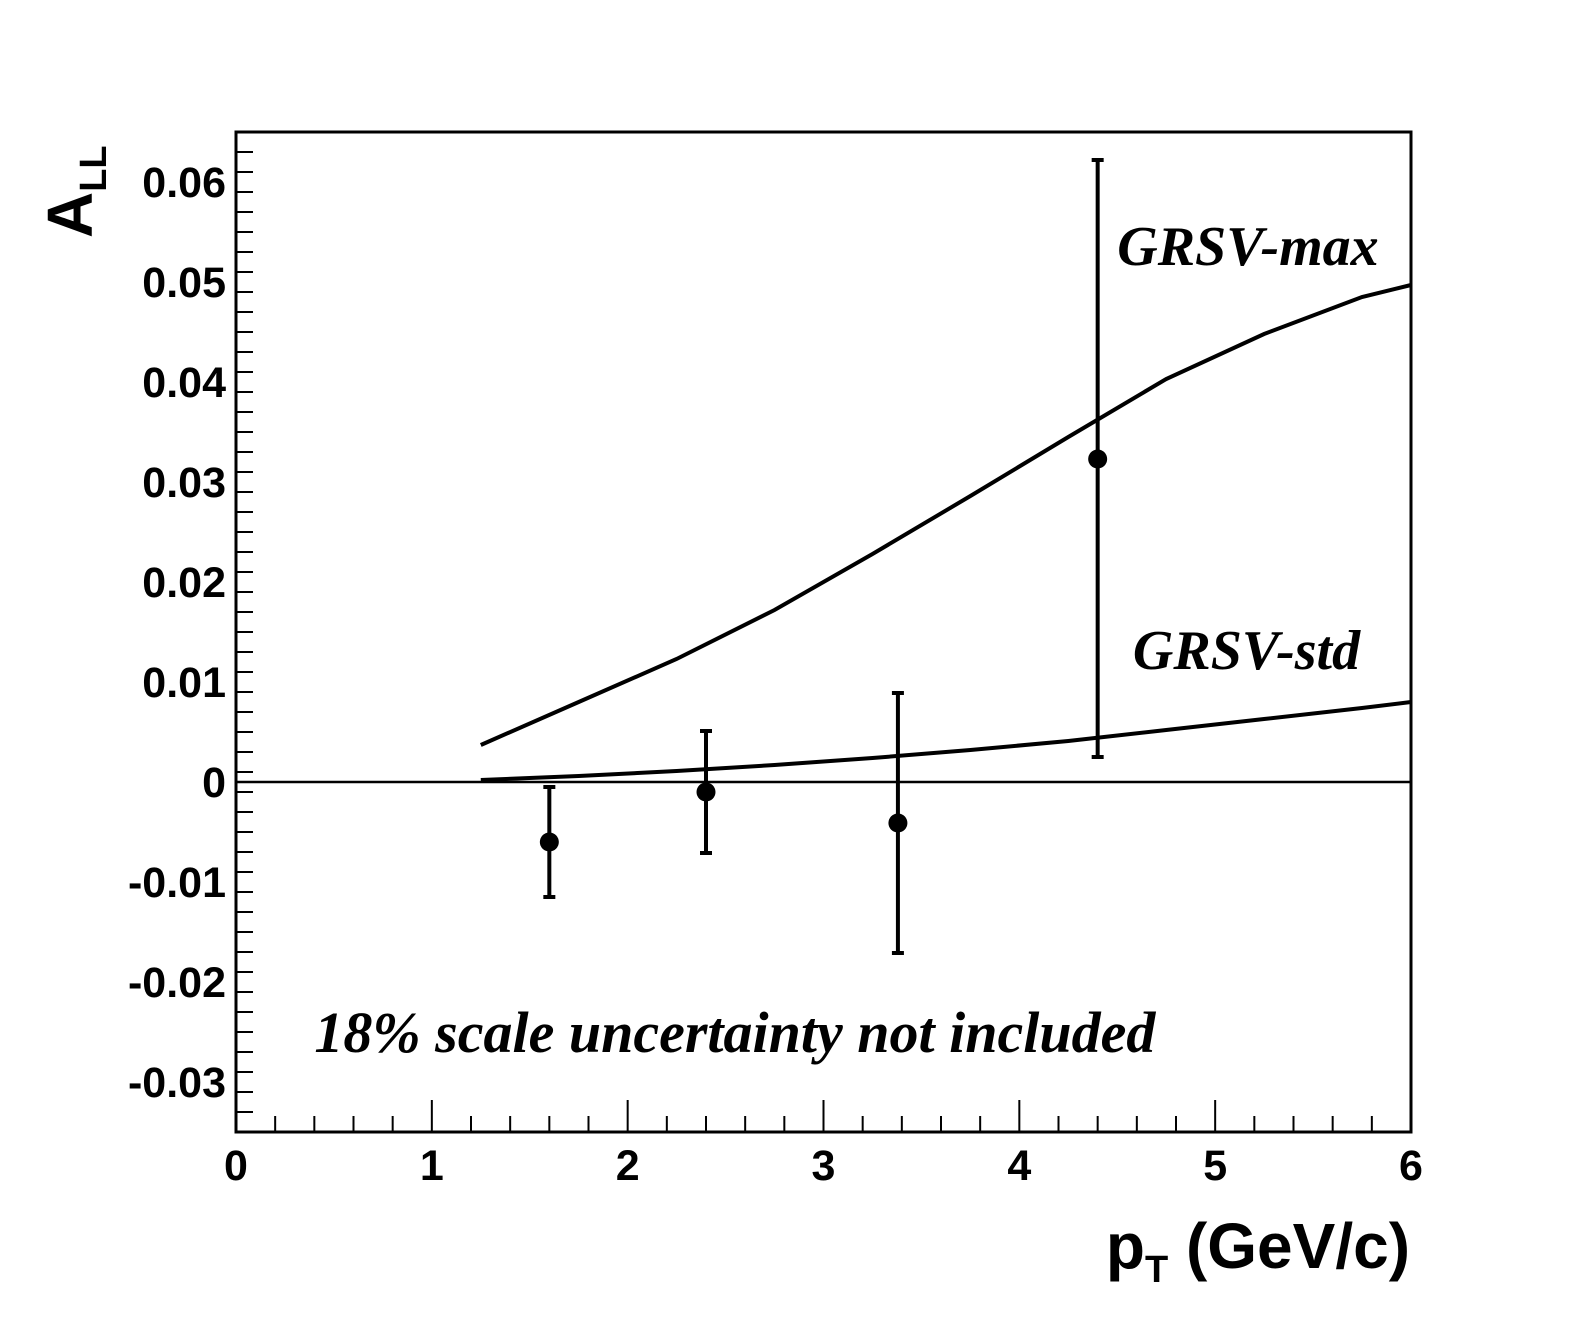 The image size is (1575, 1339). What do you see at coordinates (184, 183) in the screenshot?
I see `y-tick-label: 0.06` at bounding box center [184, 183].